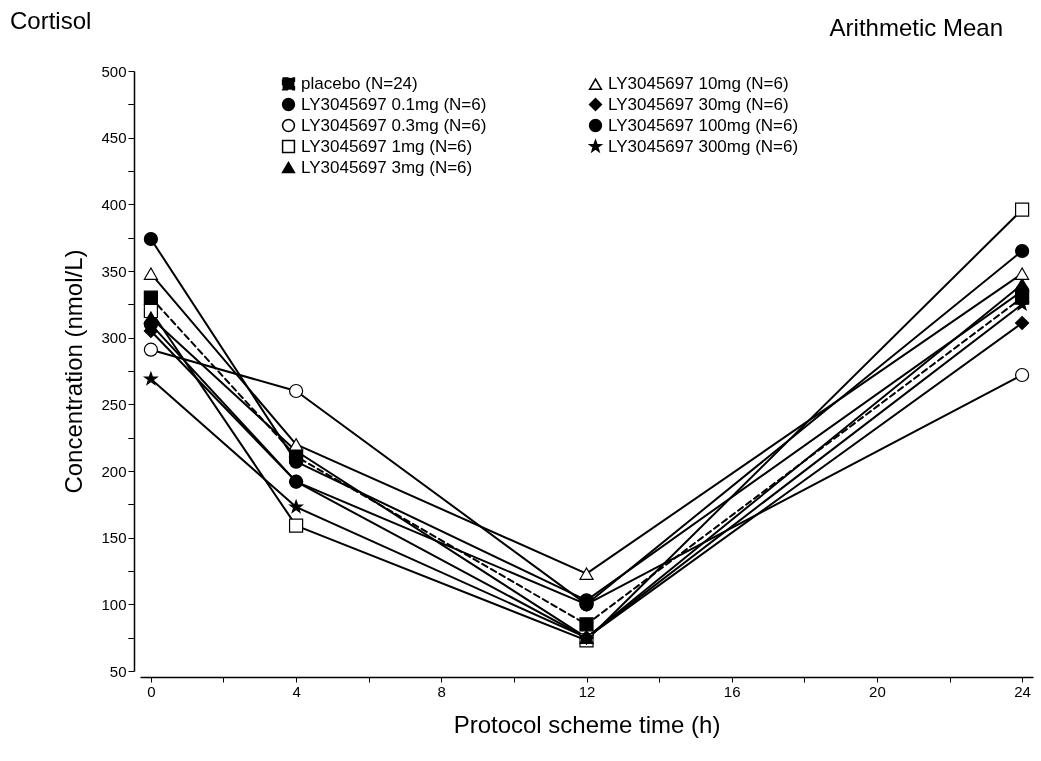 The image size is (1041, 761). I want to click on legend-label: LY3045697 300mg (N=6), so click(703, 146).